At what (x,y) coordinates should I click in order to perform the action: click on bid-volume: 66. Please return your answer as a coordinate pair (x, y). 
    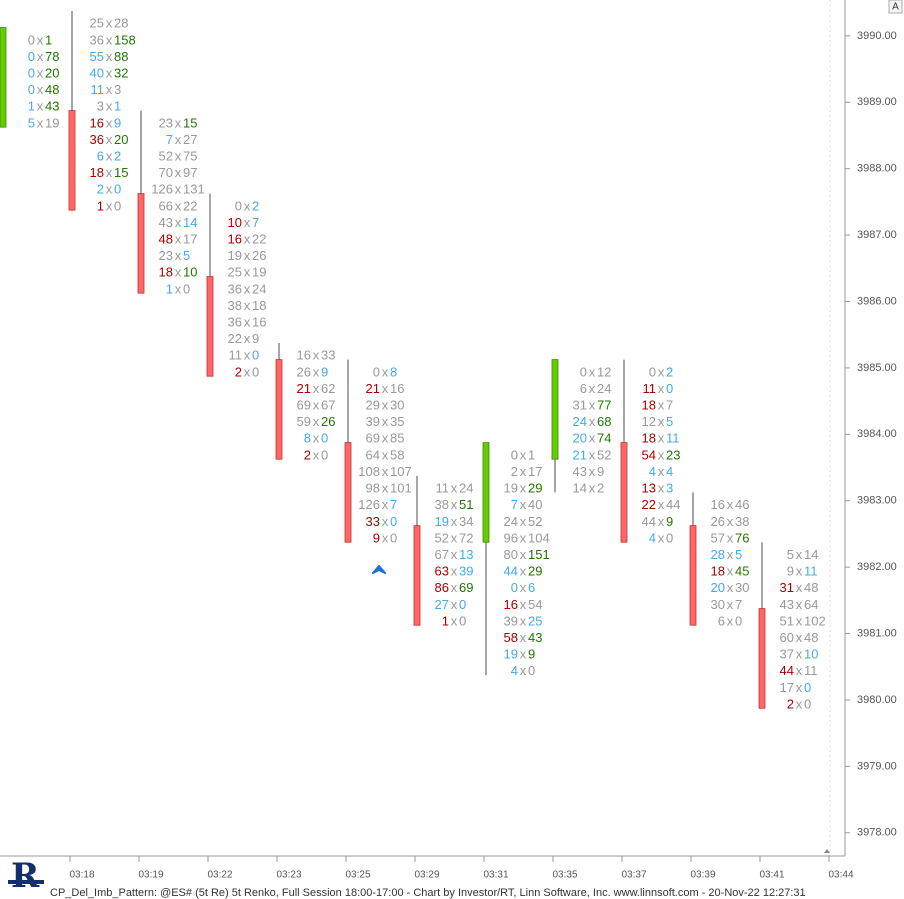
    Looking at the image, I should click on (166, 205).